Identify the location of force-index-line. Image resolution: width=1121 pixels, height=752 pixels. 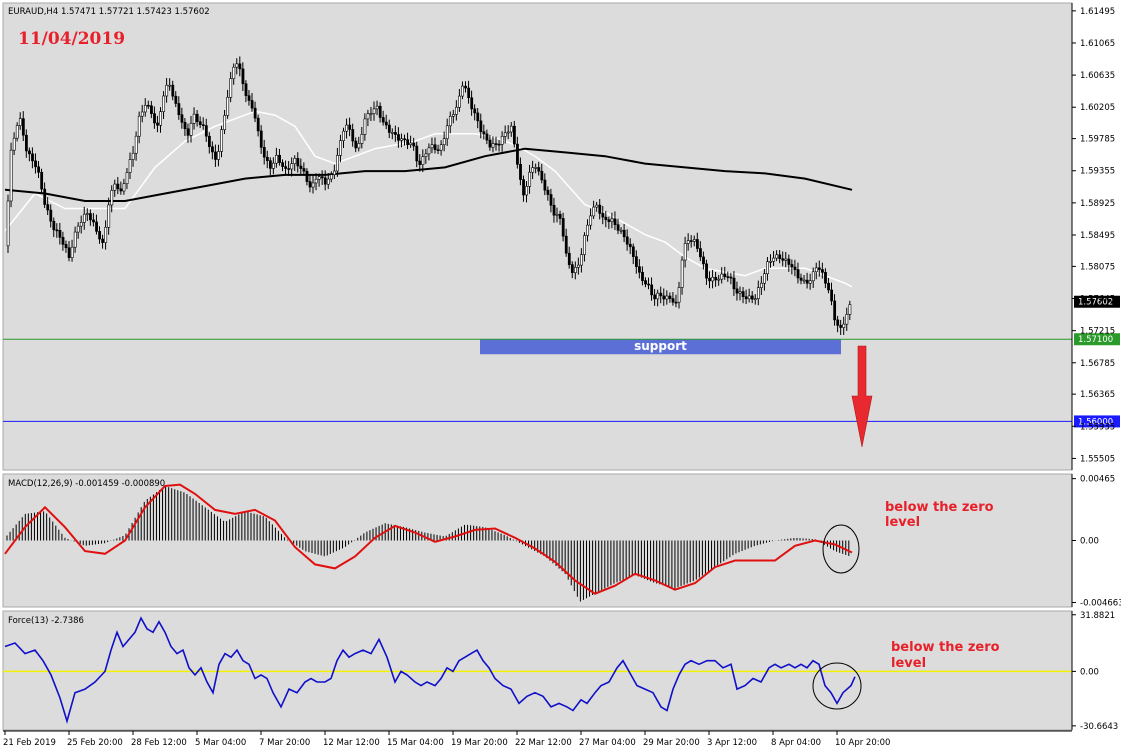
(430, 670).